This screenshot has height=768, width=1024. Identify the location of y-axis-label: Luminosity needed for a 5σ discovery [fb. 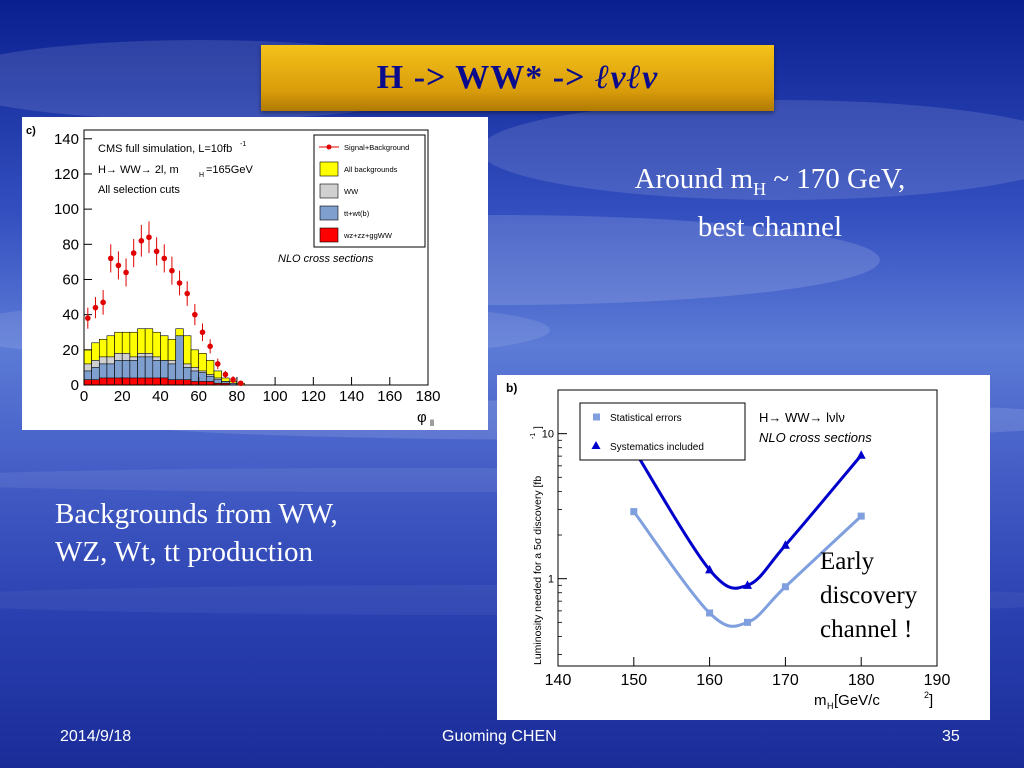
(538, 570).